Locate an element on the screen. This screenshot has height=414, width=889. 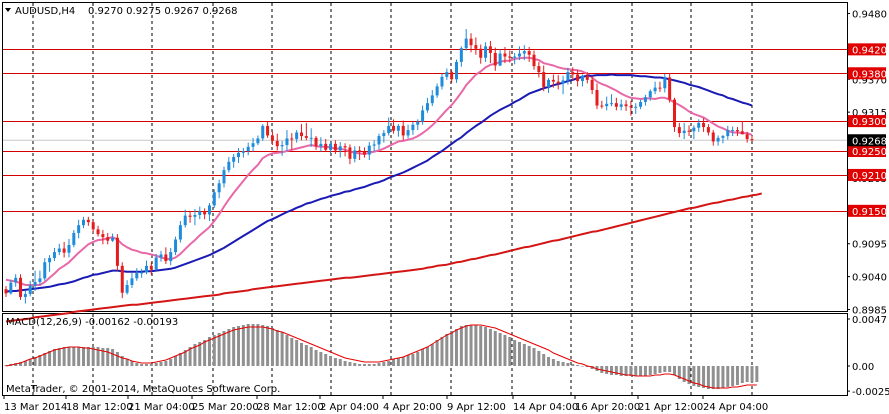
price-tick-label: 0.9480 is located at coordinates (869, 14).